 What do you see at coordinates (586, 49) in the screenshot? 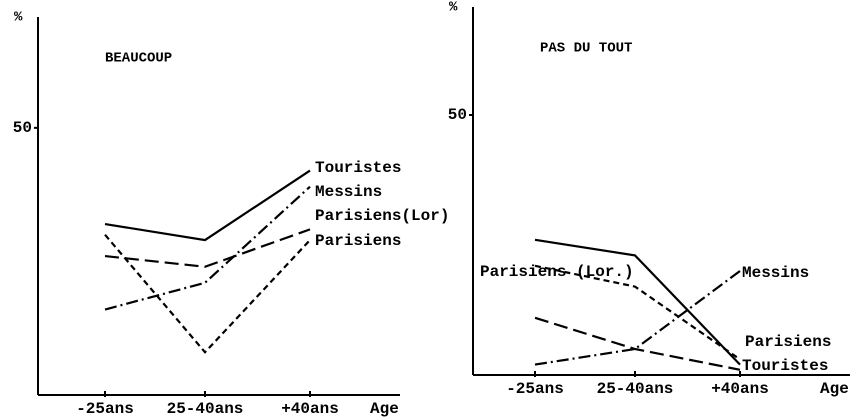
I see `chart-title: PAS DU TOUT` at bounding box center [586, 49].